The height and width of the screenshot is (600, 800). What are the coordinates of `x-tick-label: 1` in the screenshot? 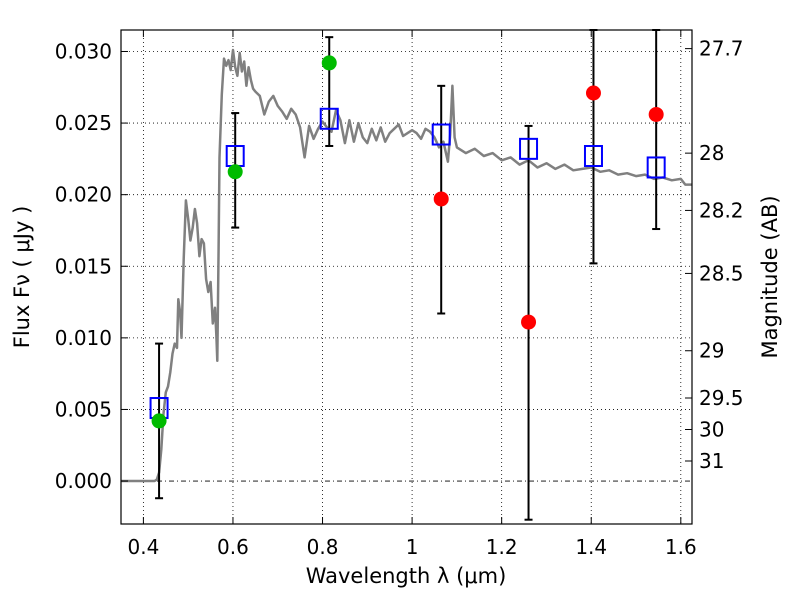 It's located at (412, 547).